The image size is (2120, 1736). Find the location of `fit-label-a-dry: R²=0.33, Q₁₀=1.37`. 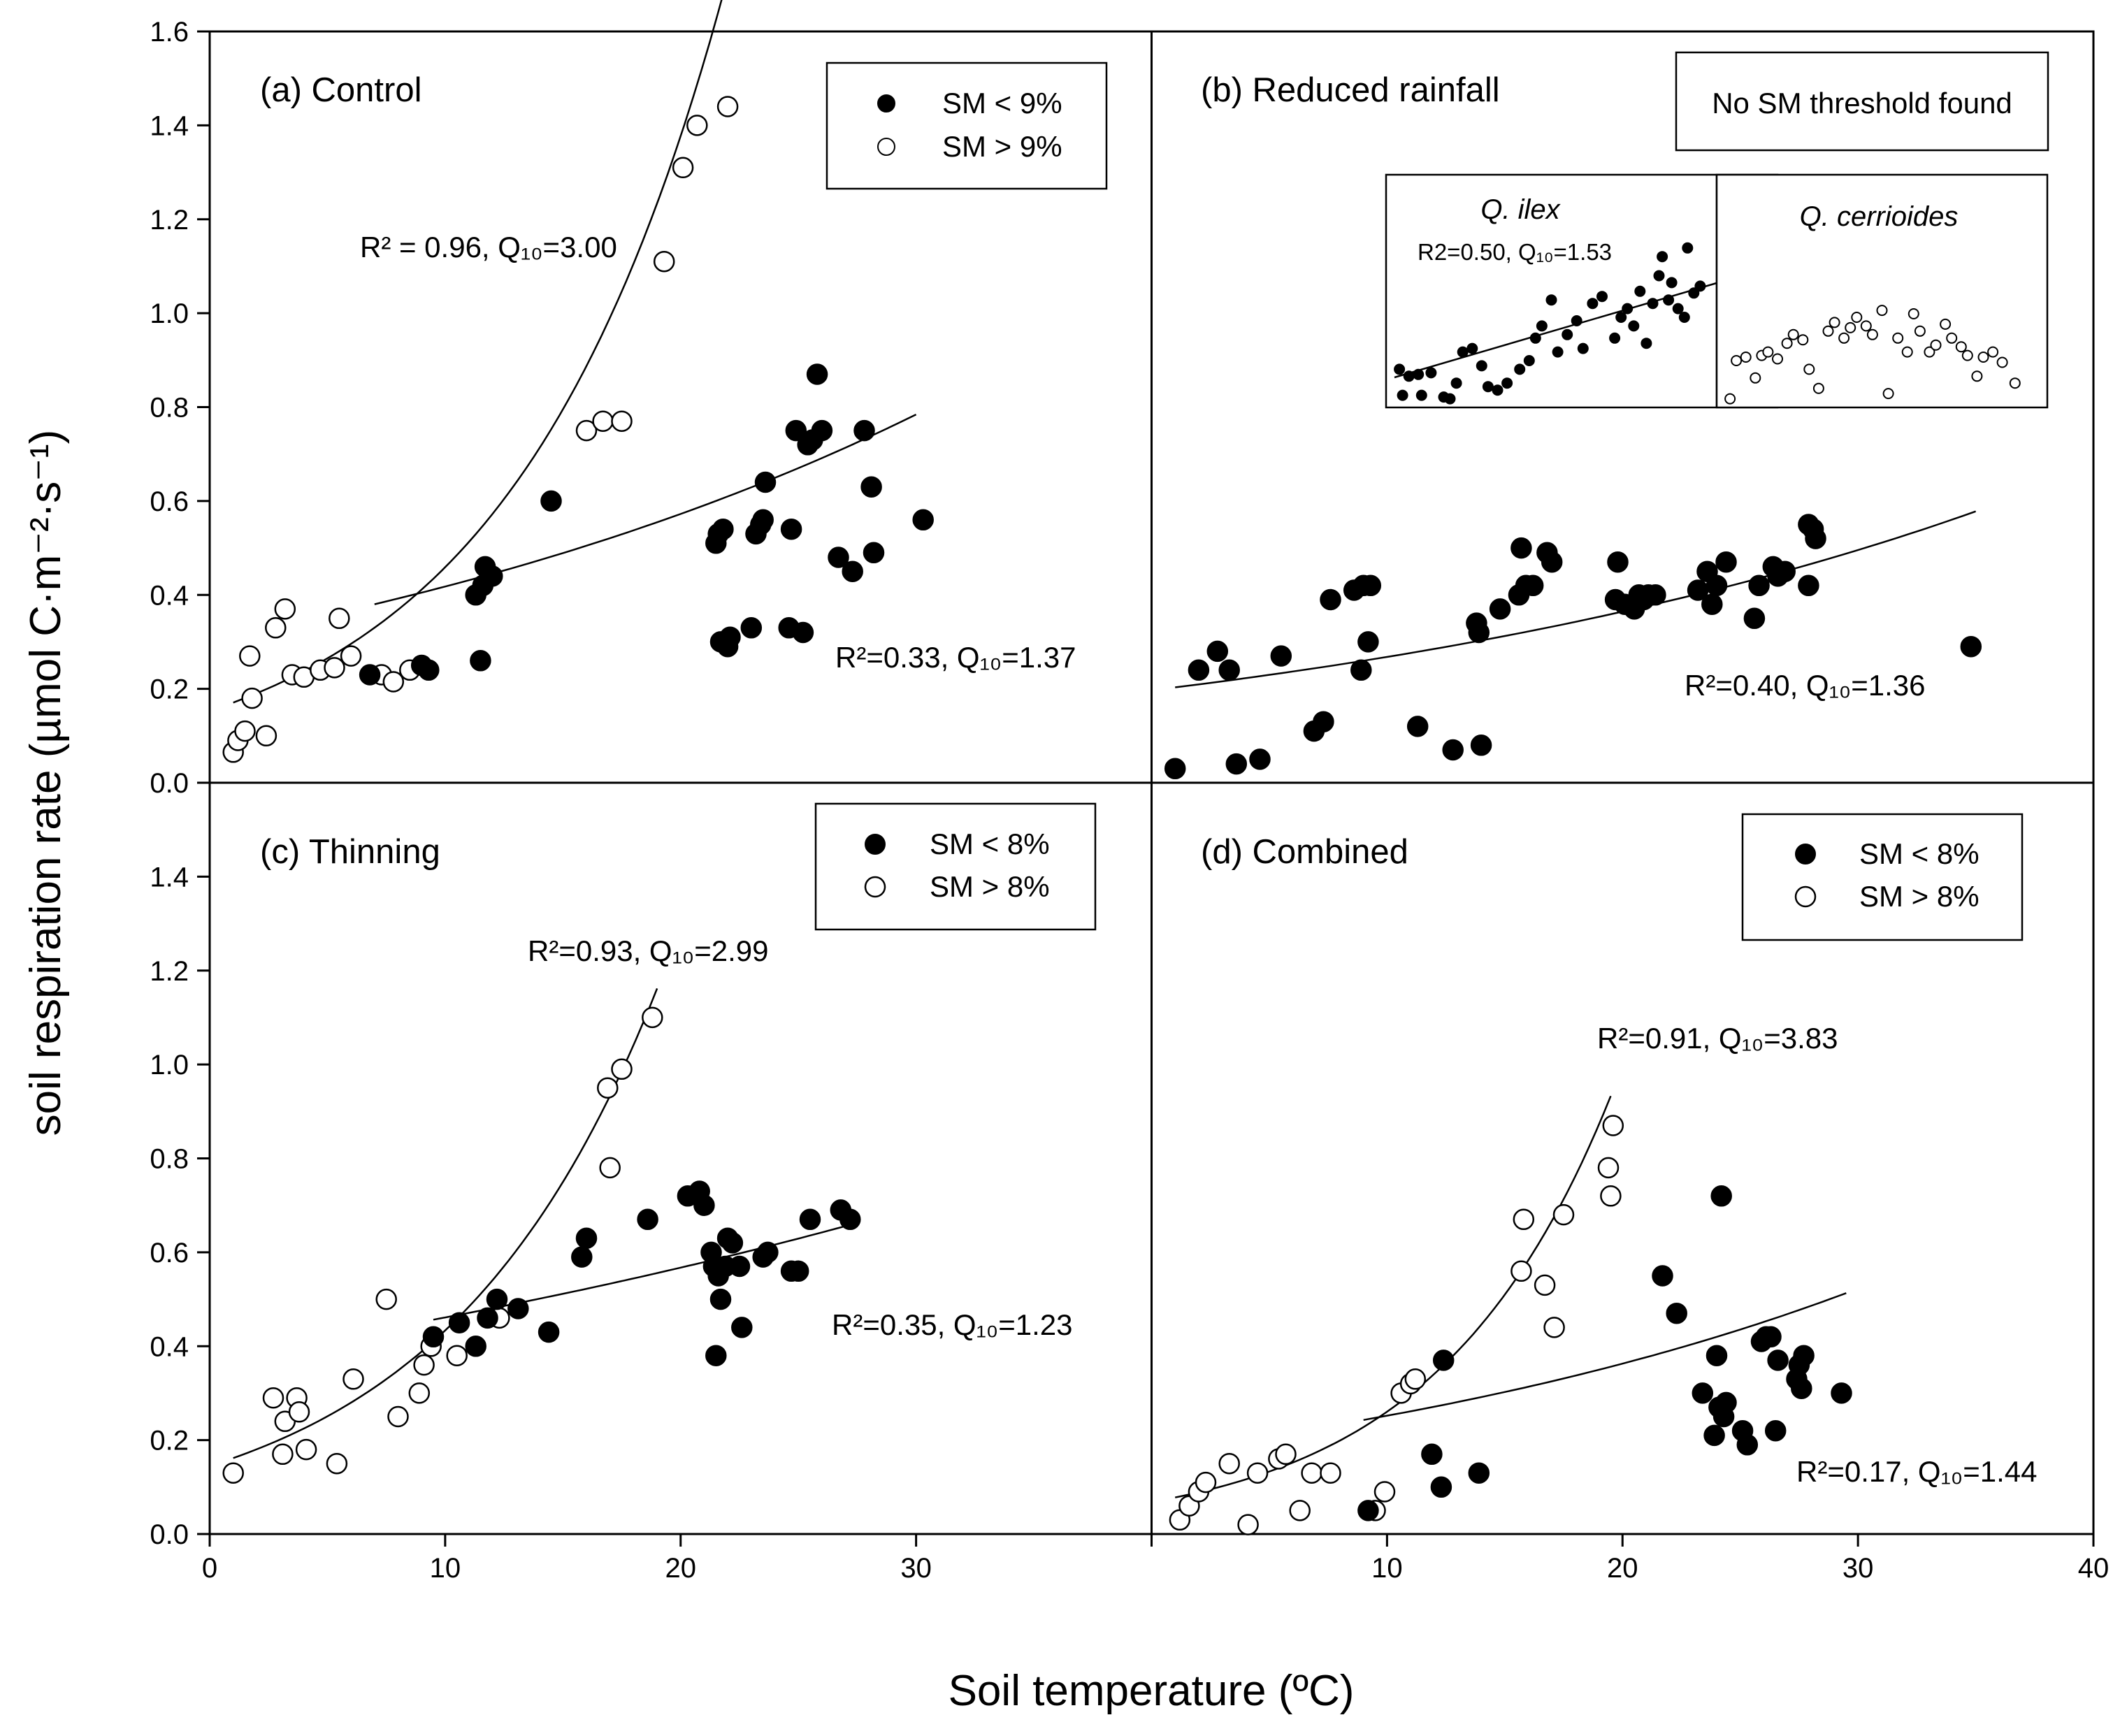

fit-label-a-dry: R²=0.33, Q₁₀=1.37 is located at coordinates (955, 657).